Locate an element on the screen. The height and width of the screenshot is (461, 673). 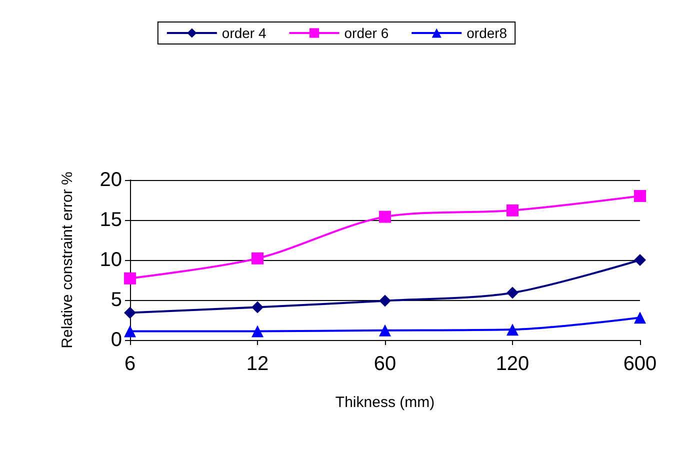
legend-label: order 4 is located at coordinates (244, 33).